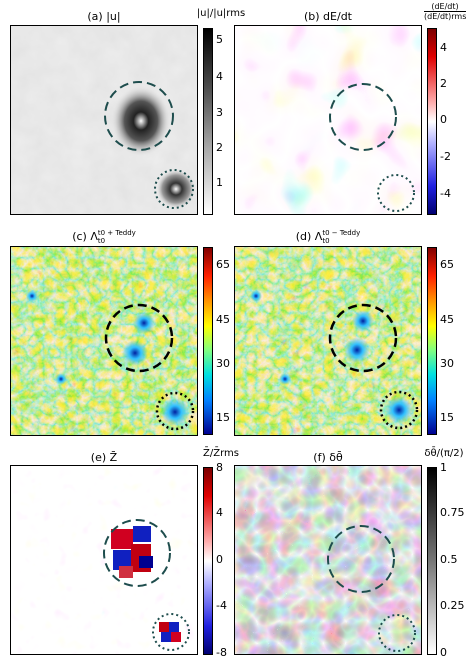  What do you see at coordinates (341, 233) in the screenshot?
I see `panel-title-sup: t0 − Teddy` at bounding box center [341, 233].